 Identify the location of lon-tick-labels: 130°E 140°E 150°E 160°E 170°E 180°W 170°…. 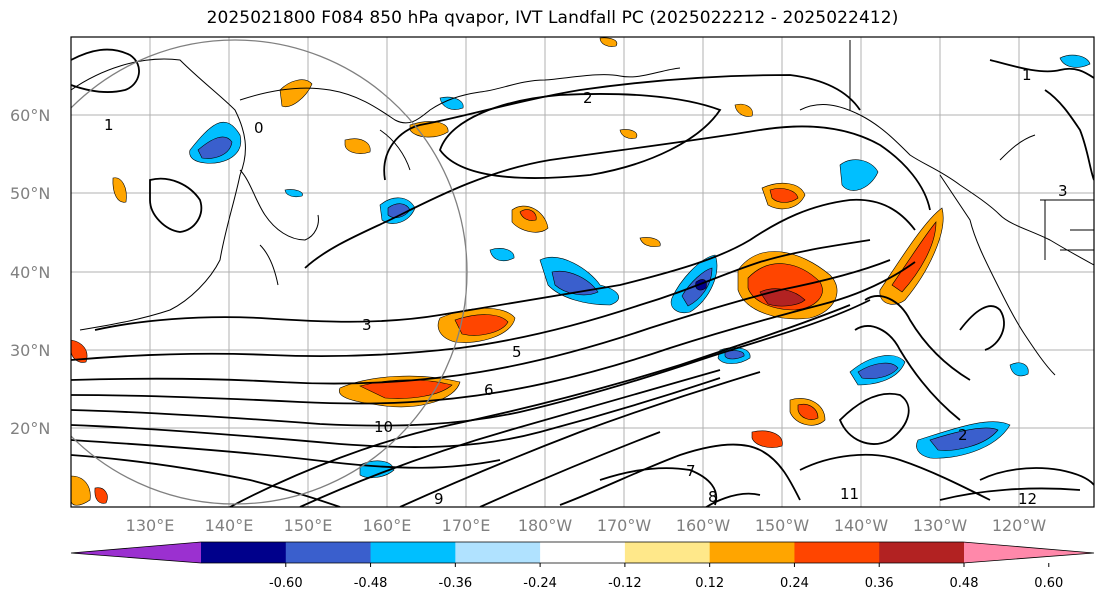
(586, 525).